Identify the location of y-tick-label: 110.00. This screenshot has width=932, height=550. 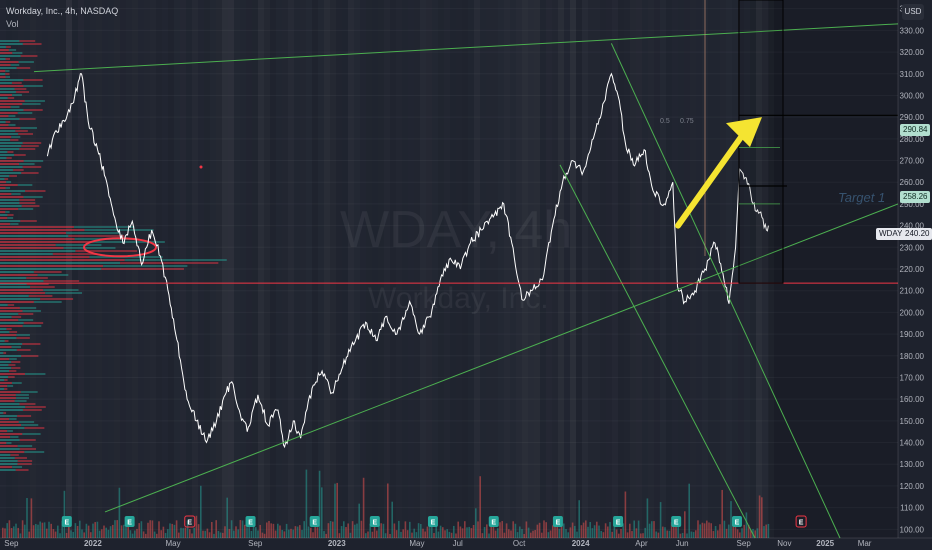
(912, 508).